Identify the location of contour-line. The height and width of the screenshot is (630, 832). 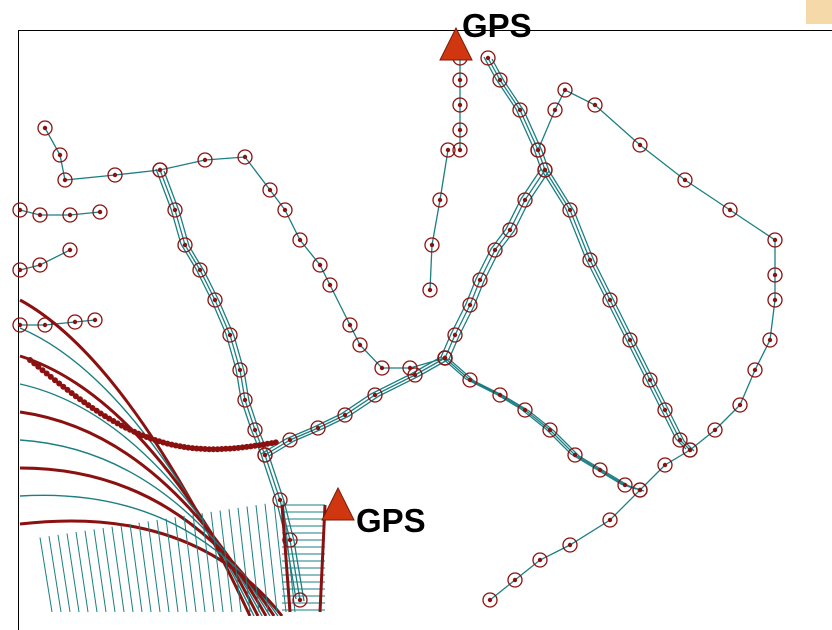
(141, 499).